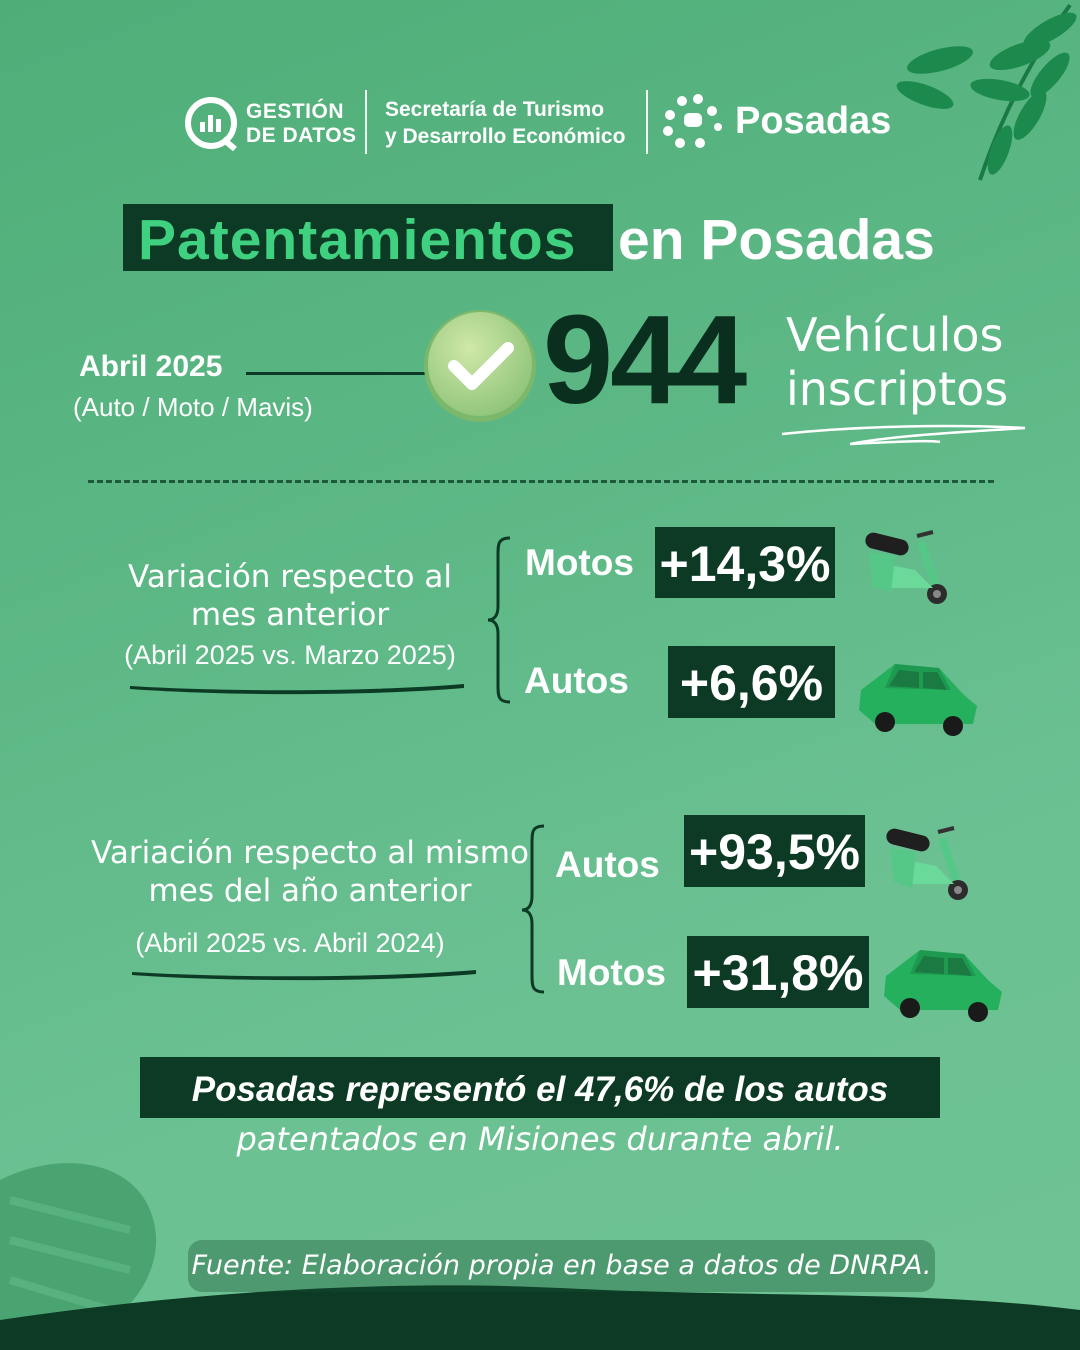 This screenshot has height=1350, width=1080. I want to click on yearly-motos-label: Motos, so click(611, 972).